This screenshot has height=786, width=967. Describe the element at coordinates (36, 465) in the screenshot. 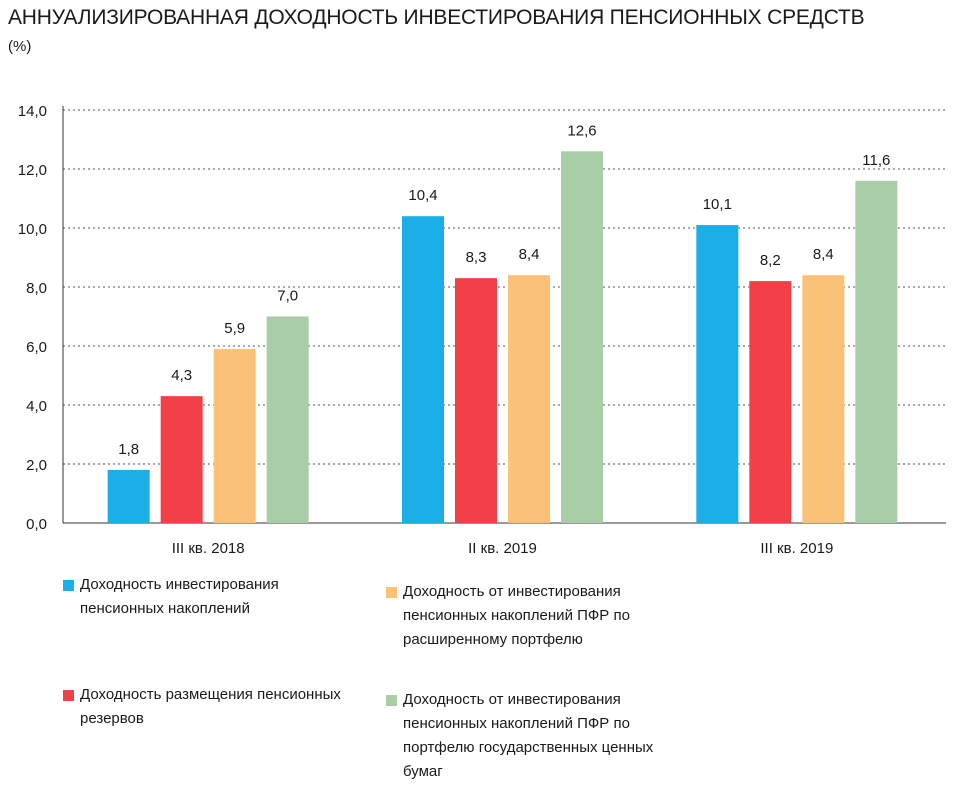

I see `y-tick-label: 2,0` at that location.